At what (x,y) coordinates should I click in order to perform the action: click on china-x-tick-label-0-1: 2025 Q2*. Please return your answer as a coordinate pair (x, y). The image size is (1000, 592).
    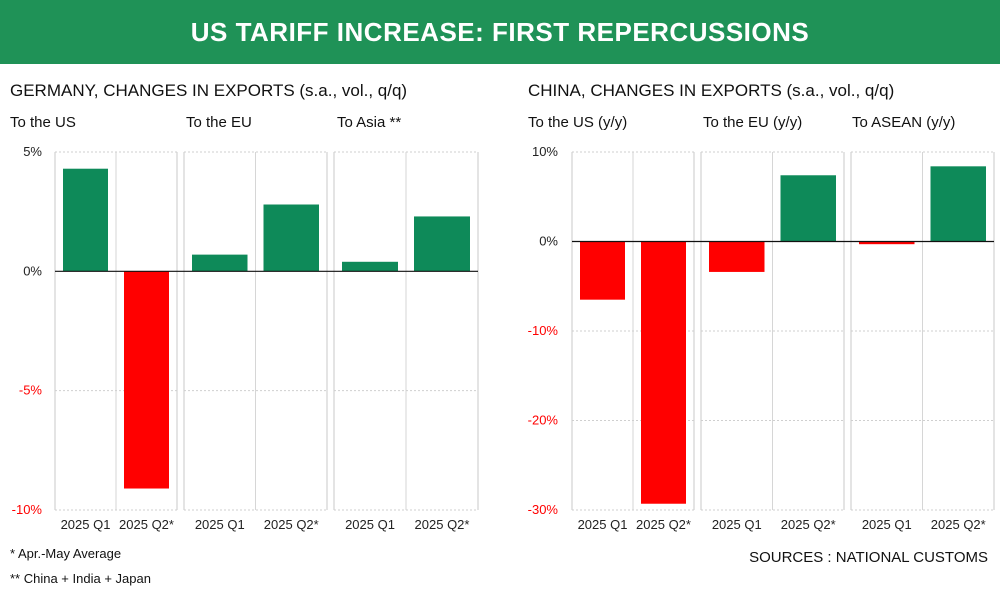
    Looking at the image, I should click on (663, 524).